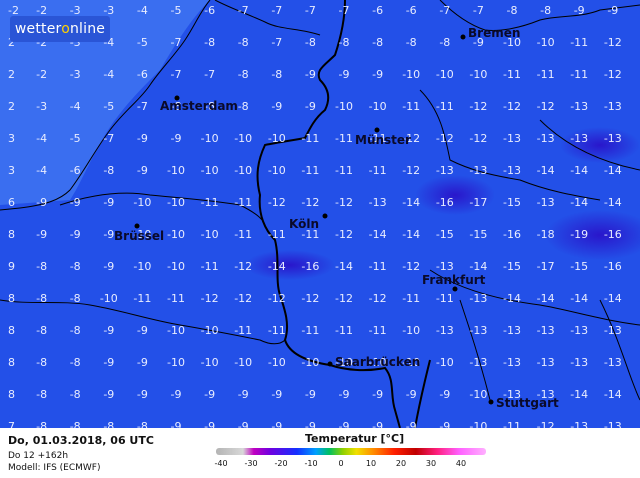 This screenshot has width=640, height=478. I want to click on city-frankfurt: Frankfurt, so click(454, 282).